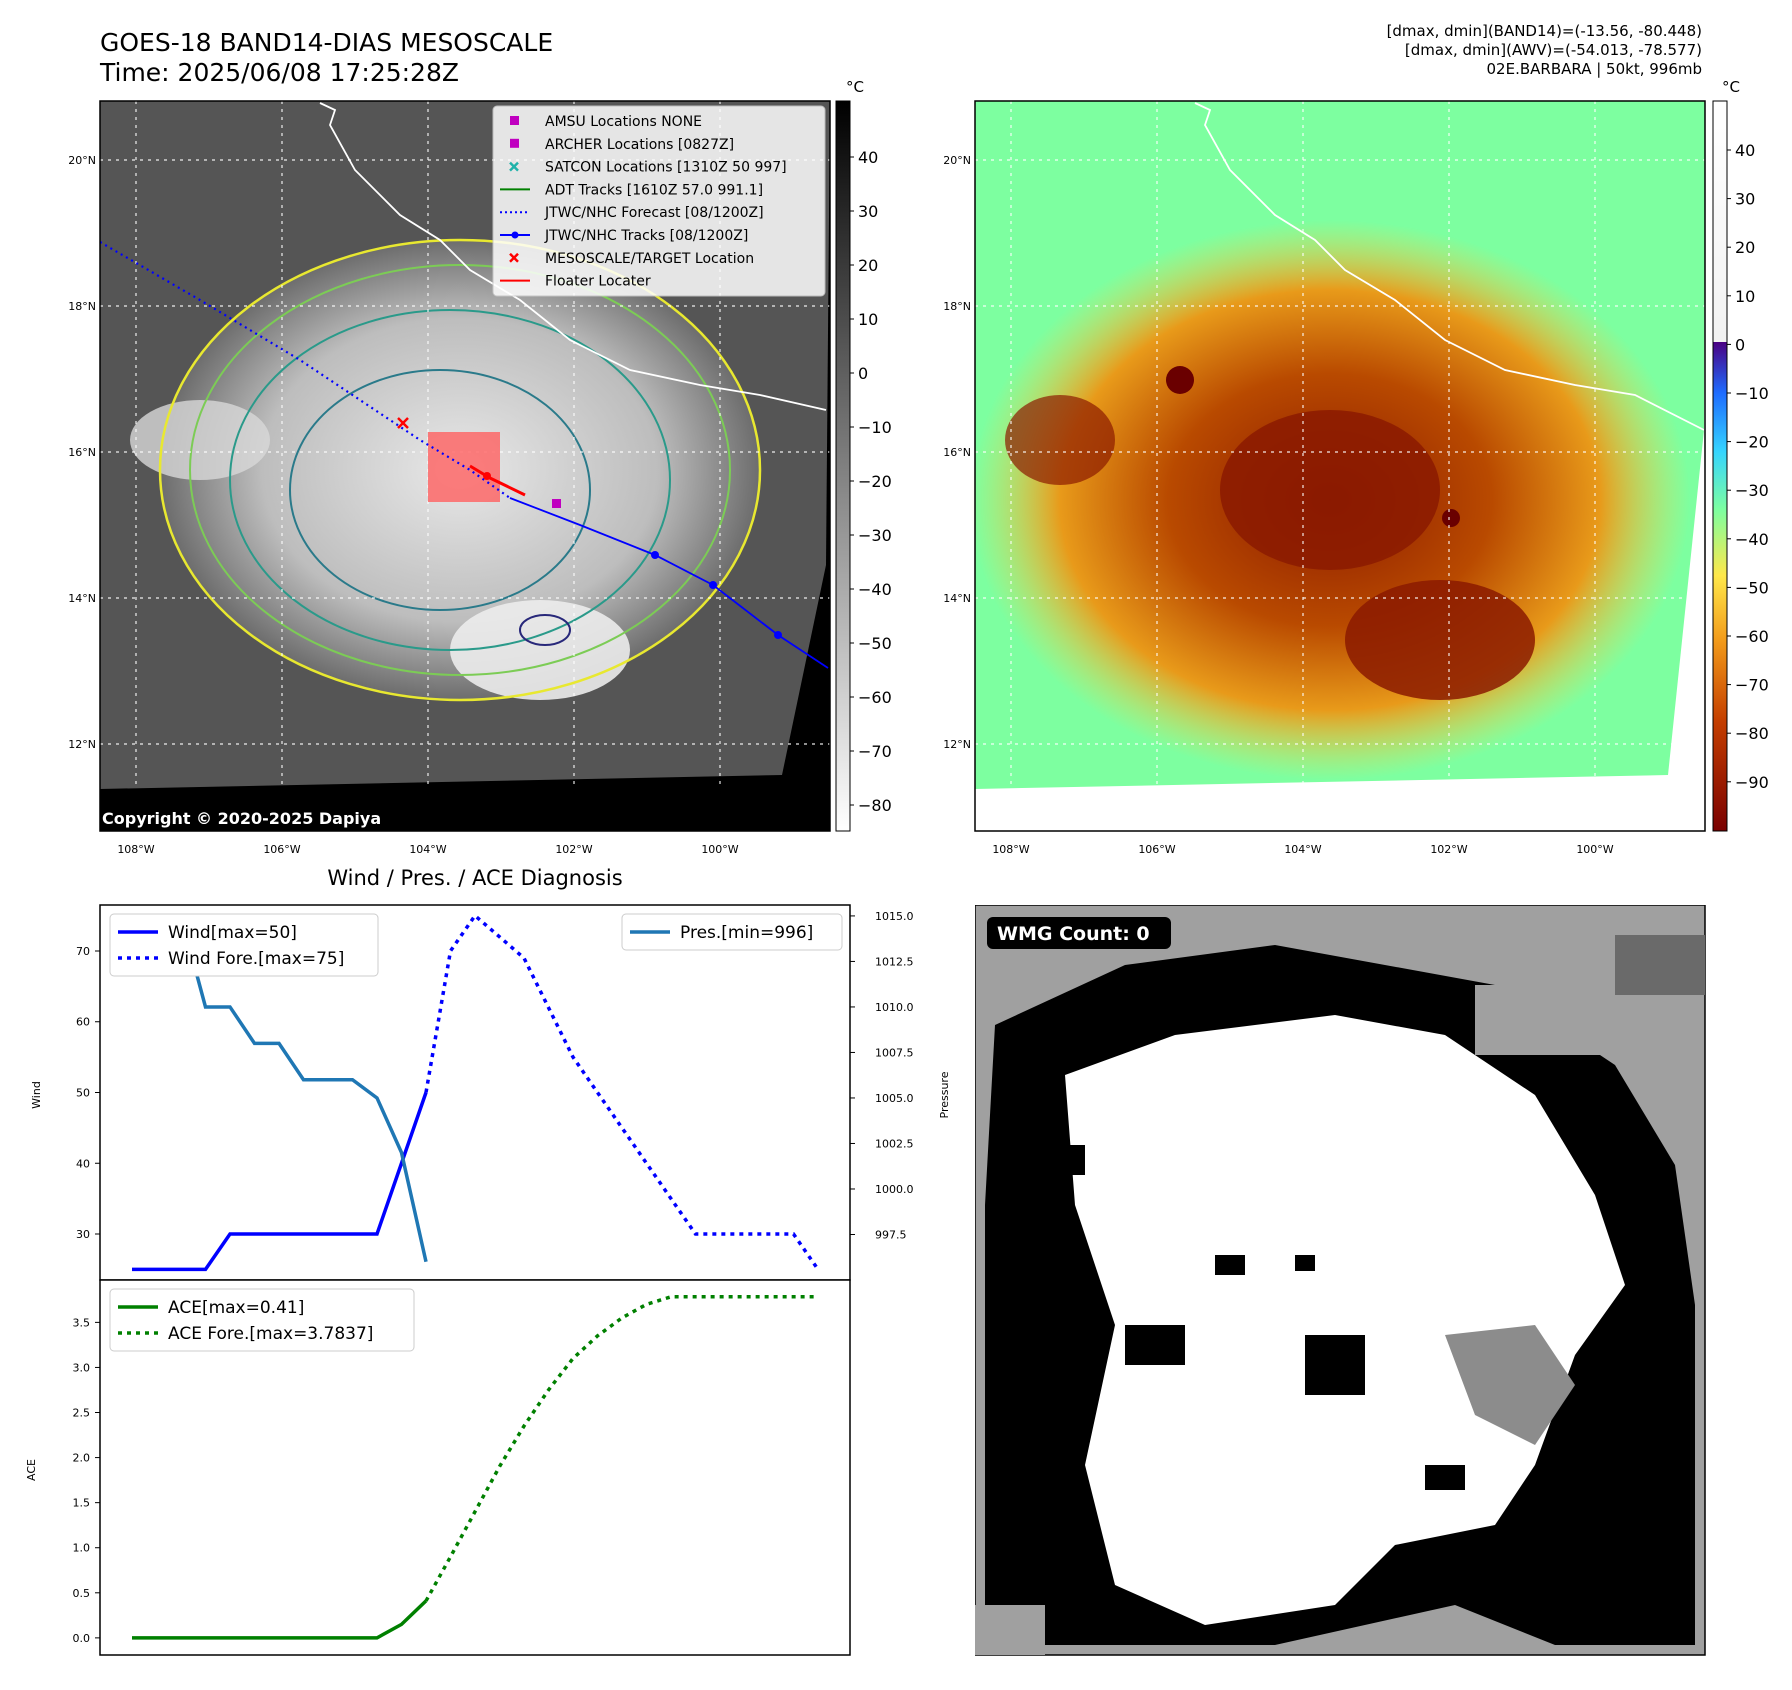 Image resolution: width=1792 pixels, height=1690 pixels. Describe the element at coordinates (31, 1470) in the screenshot. I see `ace-axis-label: ACE` at that location.